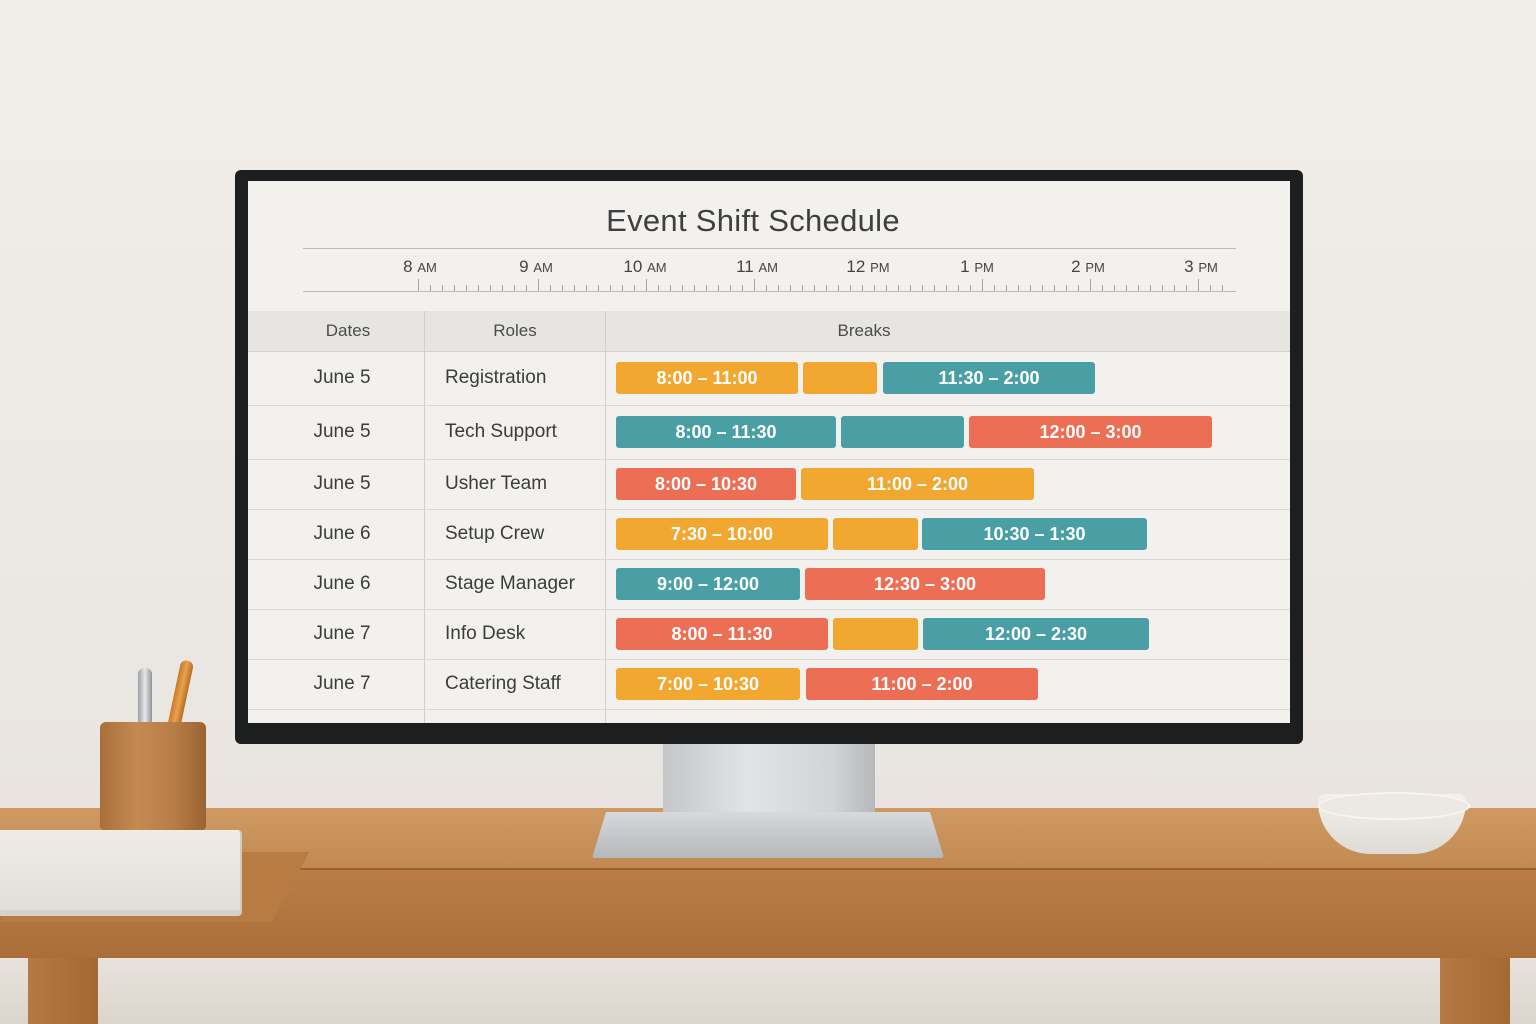 The image size is (1536, 1024). I want to click on row-role: Usher Team, so click(496, 483).